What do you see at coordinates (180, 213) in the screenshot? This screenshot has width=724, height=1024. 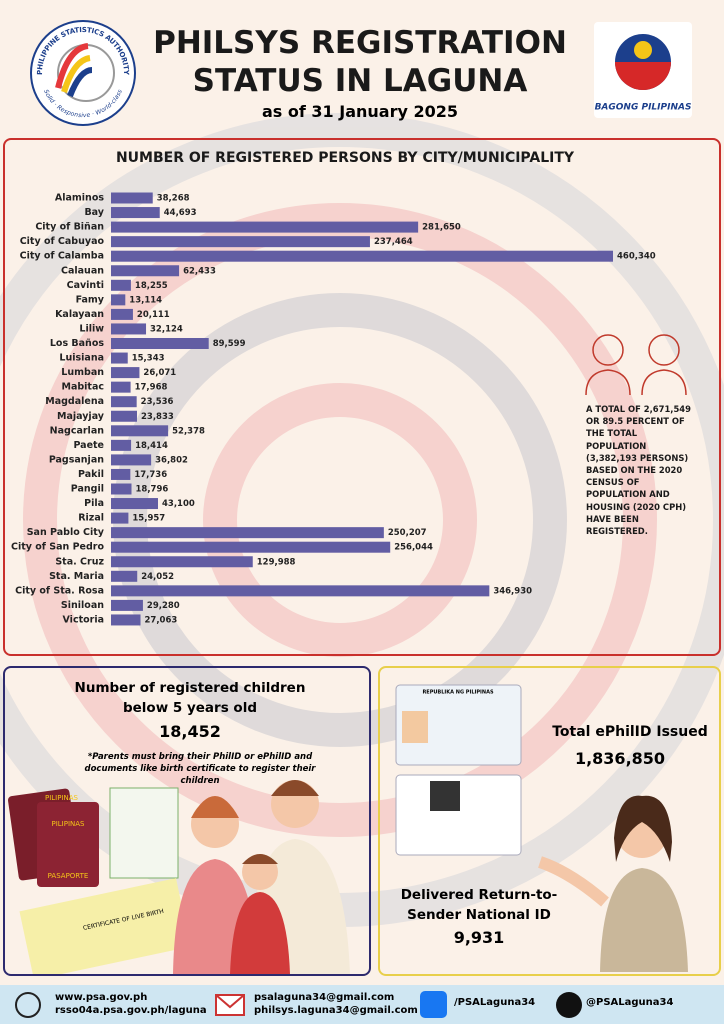 I see `value-label: 44,693` at bounding box center [180, 213].